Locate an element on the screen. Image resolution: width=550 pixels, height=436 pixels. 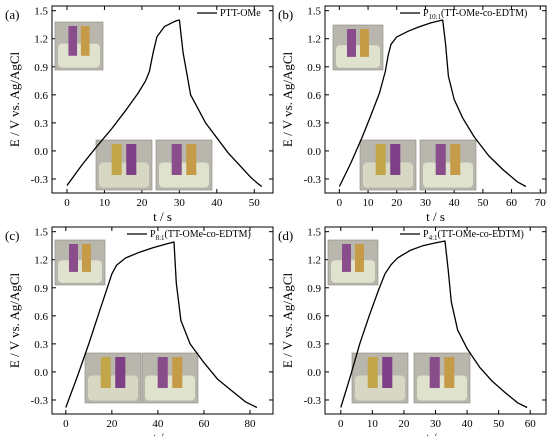
legend-label: PTT-OMe is located at coordinates (240, 13).